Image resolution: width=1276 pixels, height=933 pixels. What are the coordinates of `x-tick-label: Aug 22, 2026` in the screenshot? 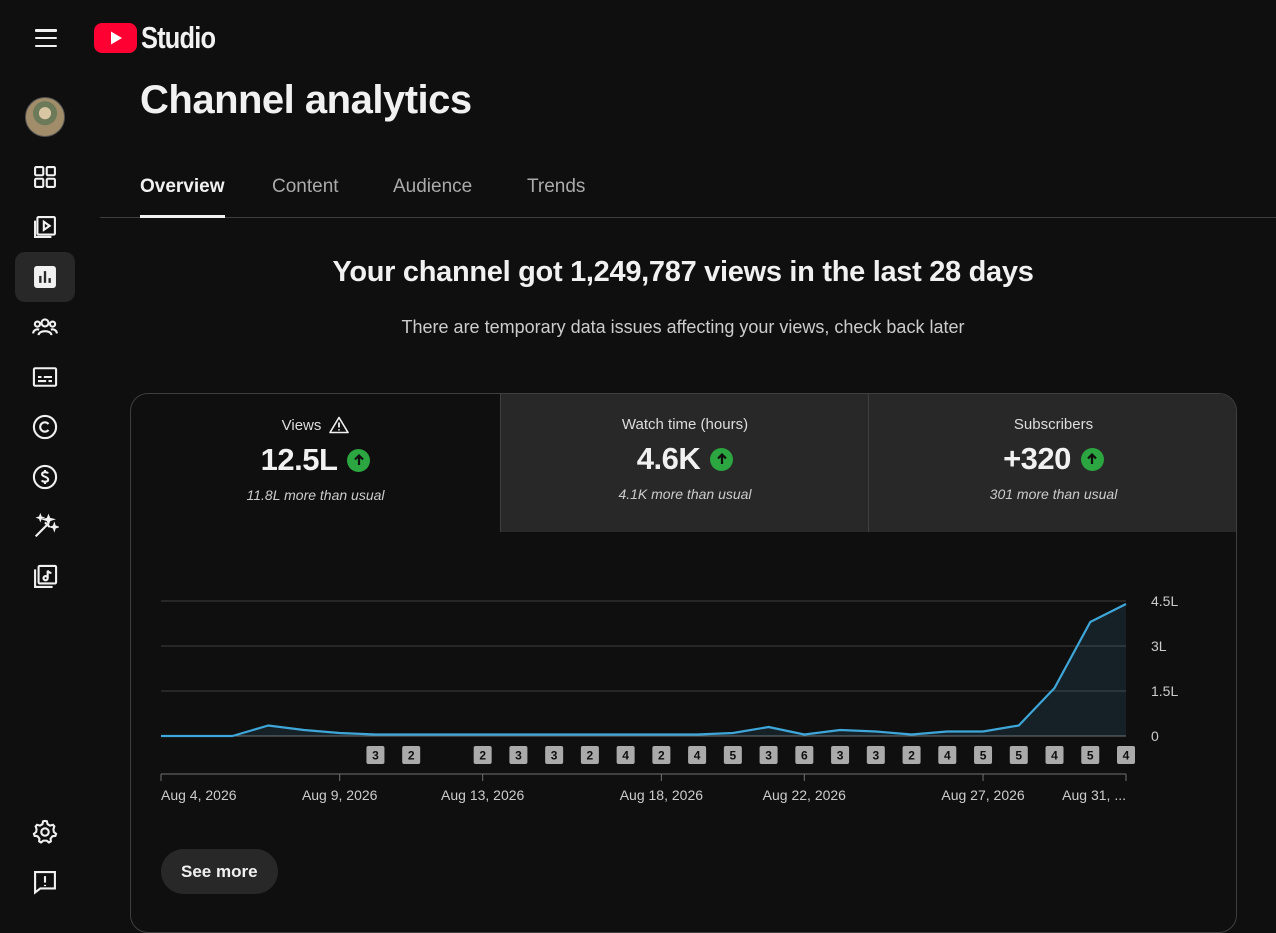 It's located at (805, 795).